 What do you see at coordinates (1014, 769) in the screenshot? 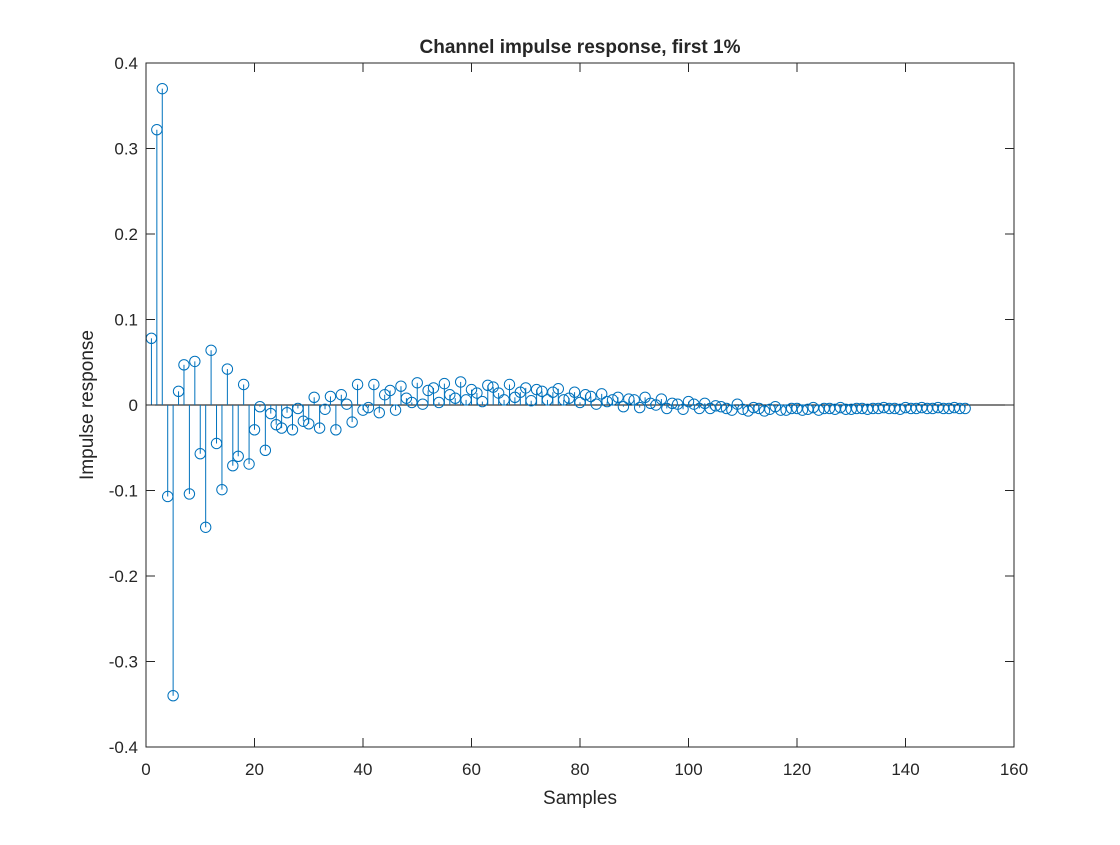
I see `x-tick-label: 160` at bounding box center [1014, 769].